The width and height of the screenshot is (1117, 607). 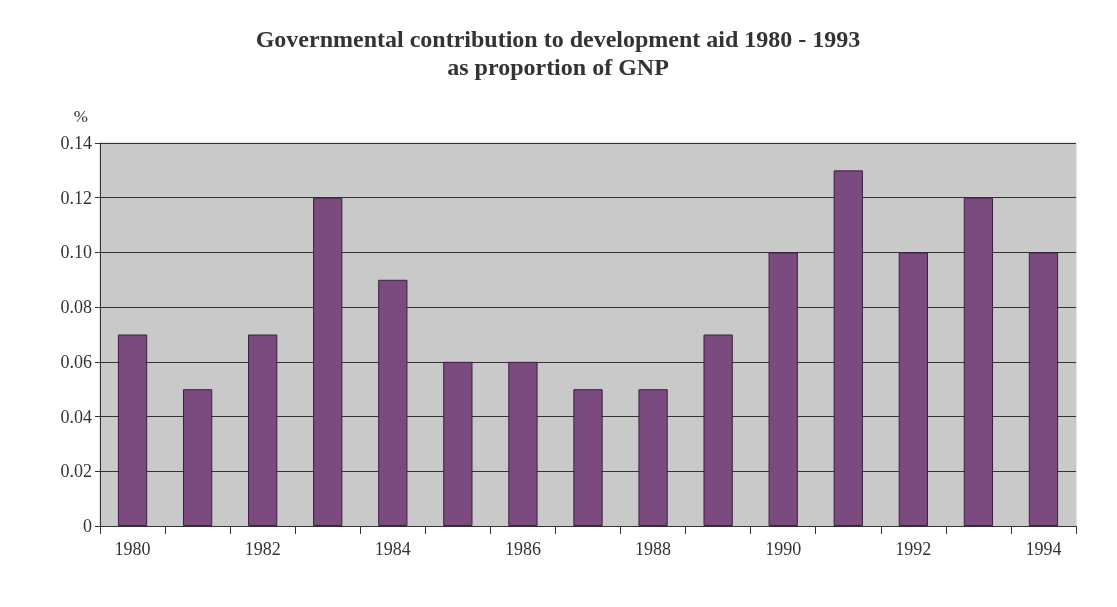 I want to click on y-tick-label: 0.04, so click(x=76, y=416).